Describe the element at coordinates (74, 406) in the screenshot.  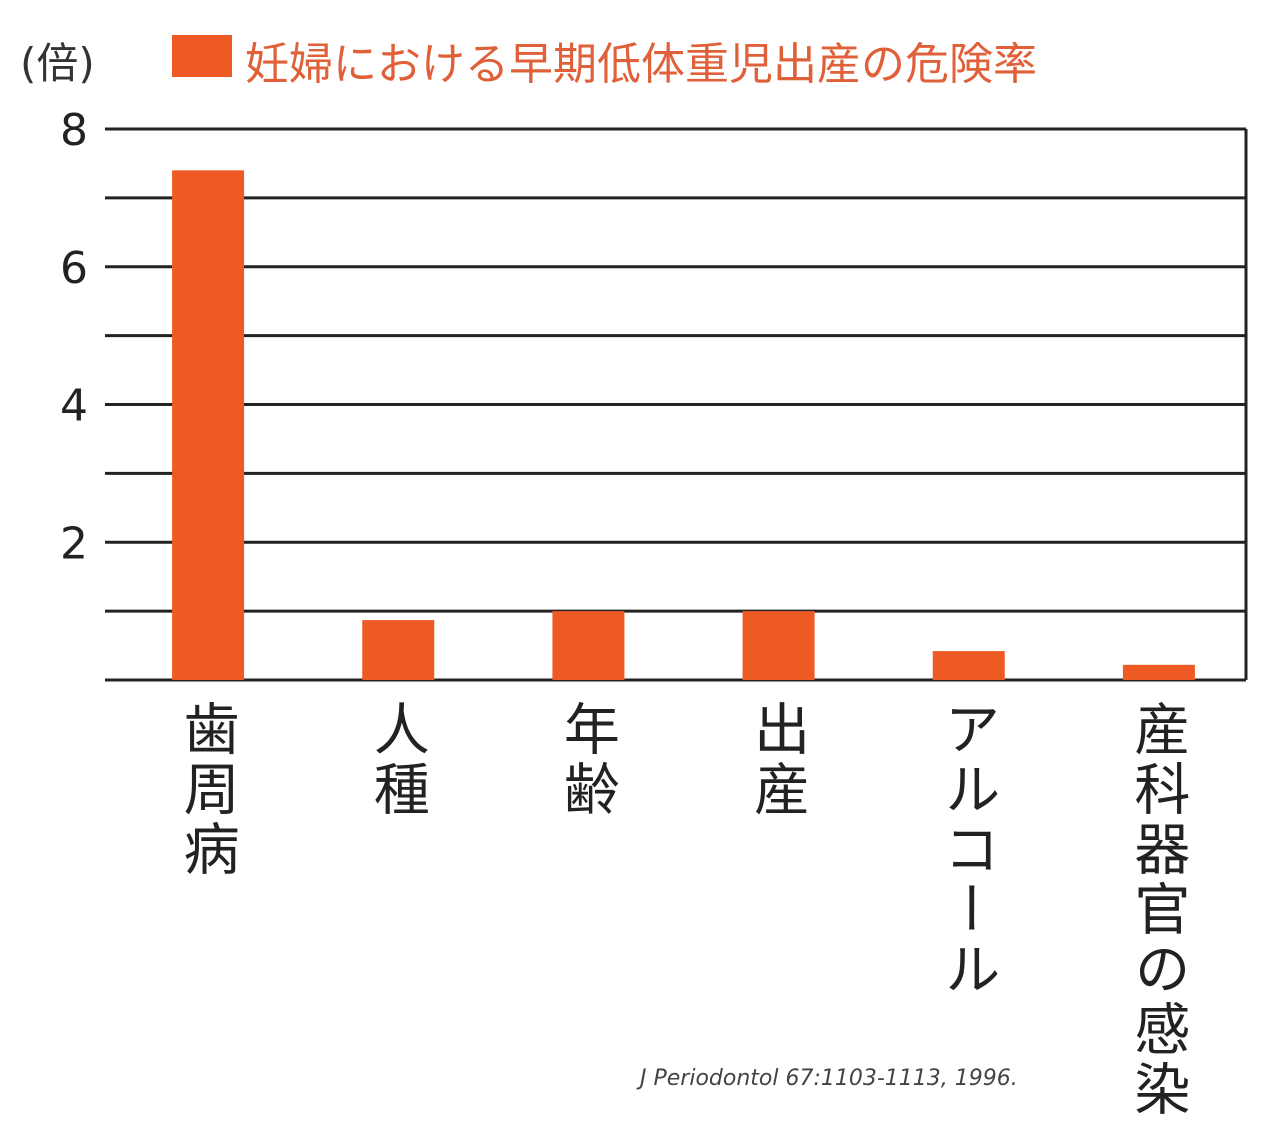
I see `y-tick-label: 4` at that location.